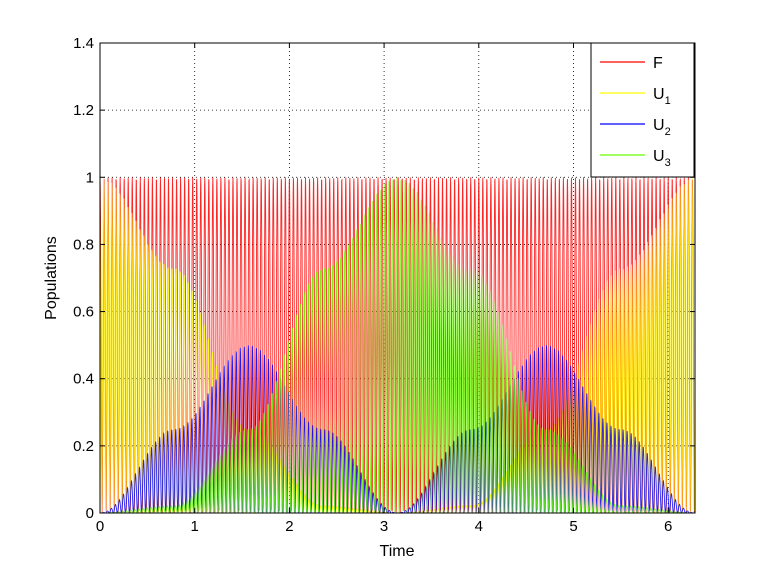 The width and height of the screenshot is (766, 576). I want to click on legend-label: F, so click(658, 63).